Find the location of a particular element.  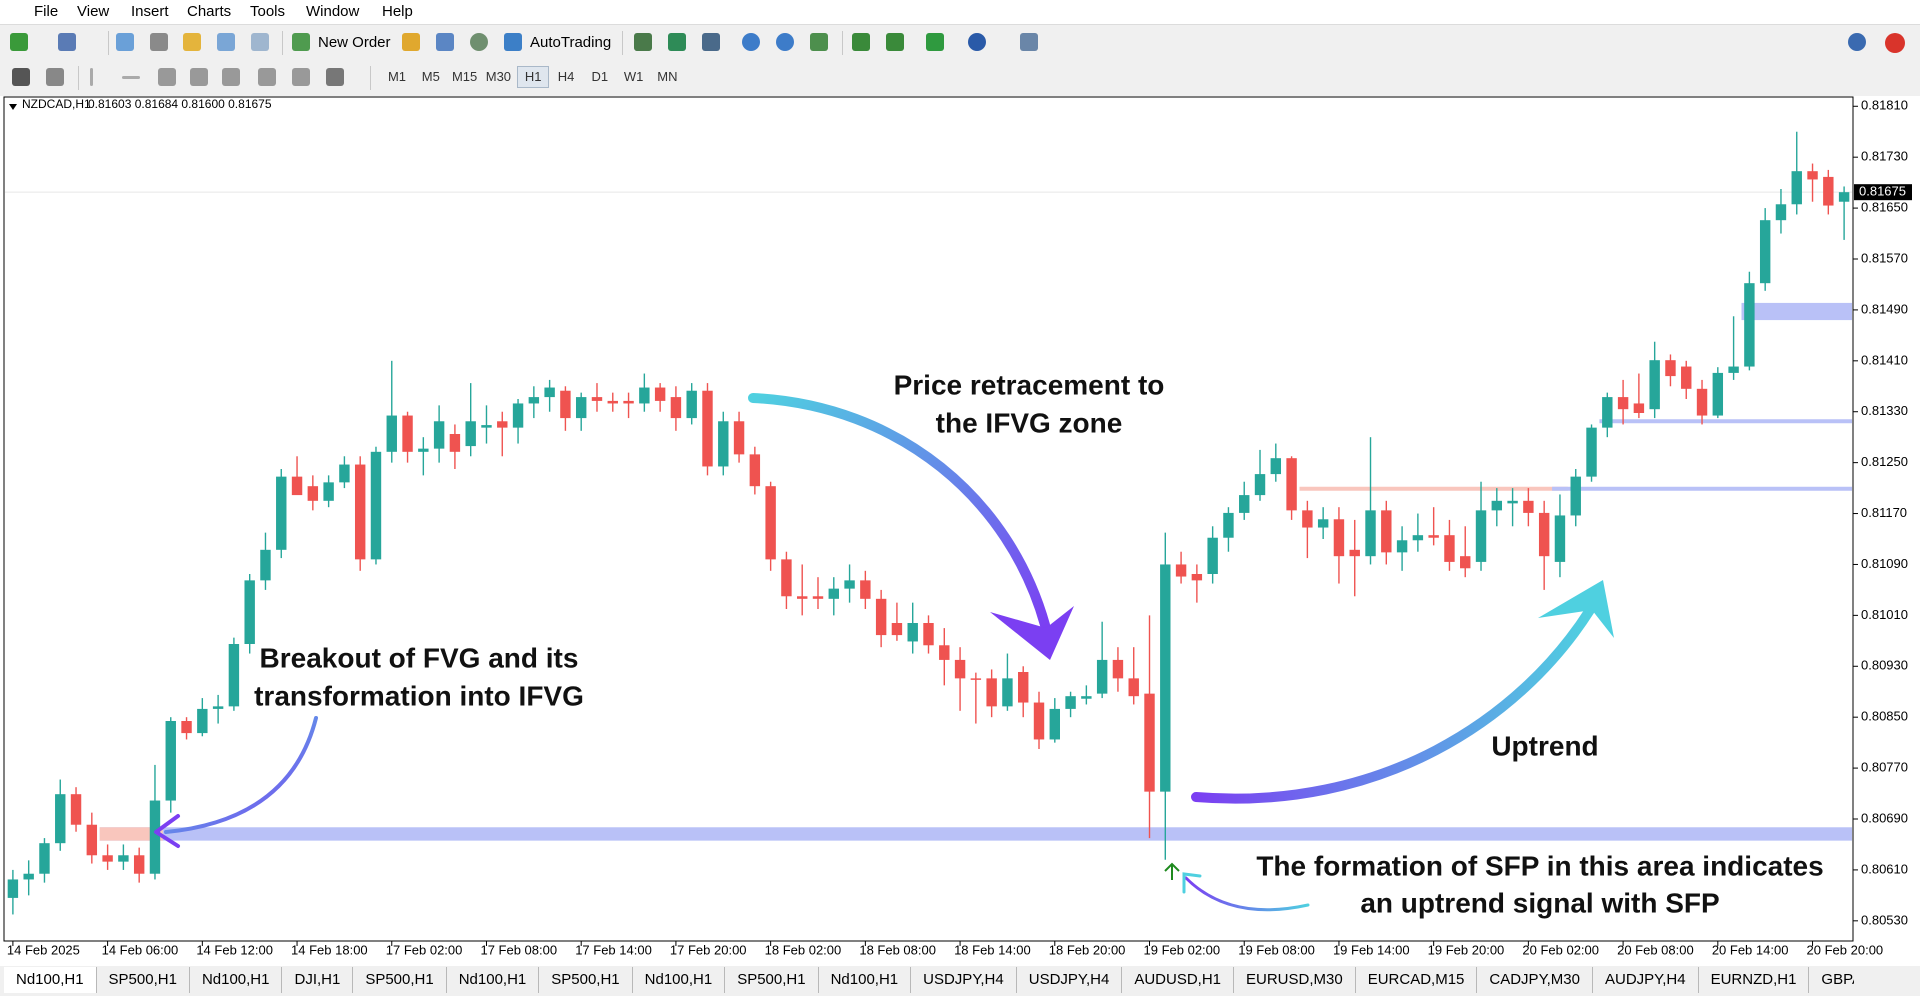

retracement-arrow-head is located at coordinates (1032, 633).